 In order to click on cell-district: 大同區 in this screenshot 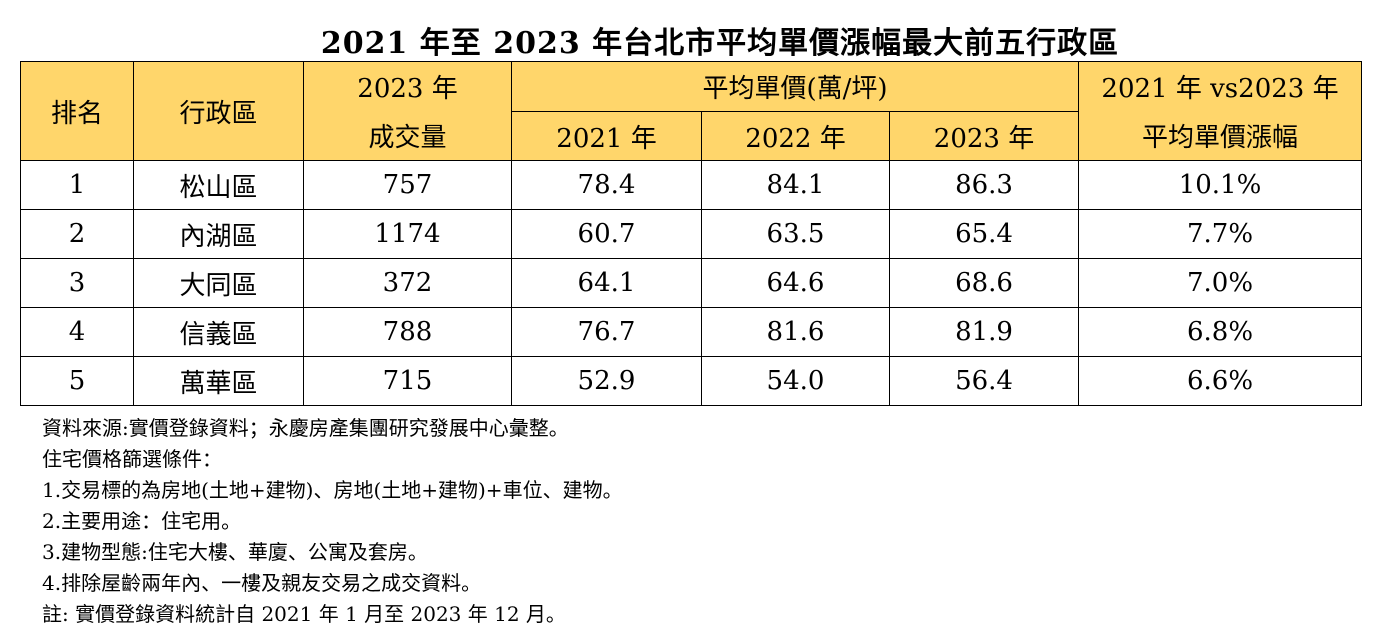, I will do `click(218, 283)`.